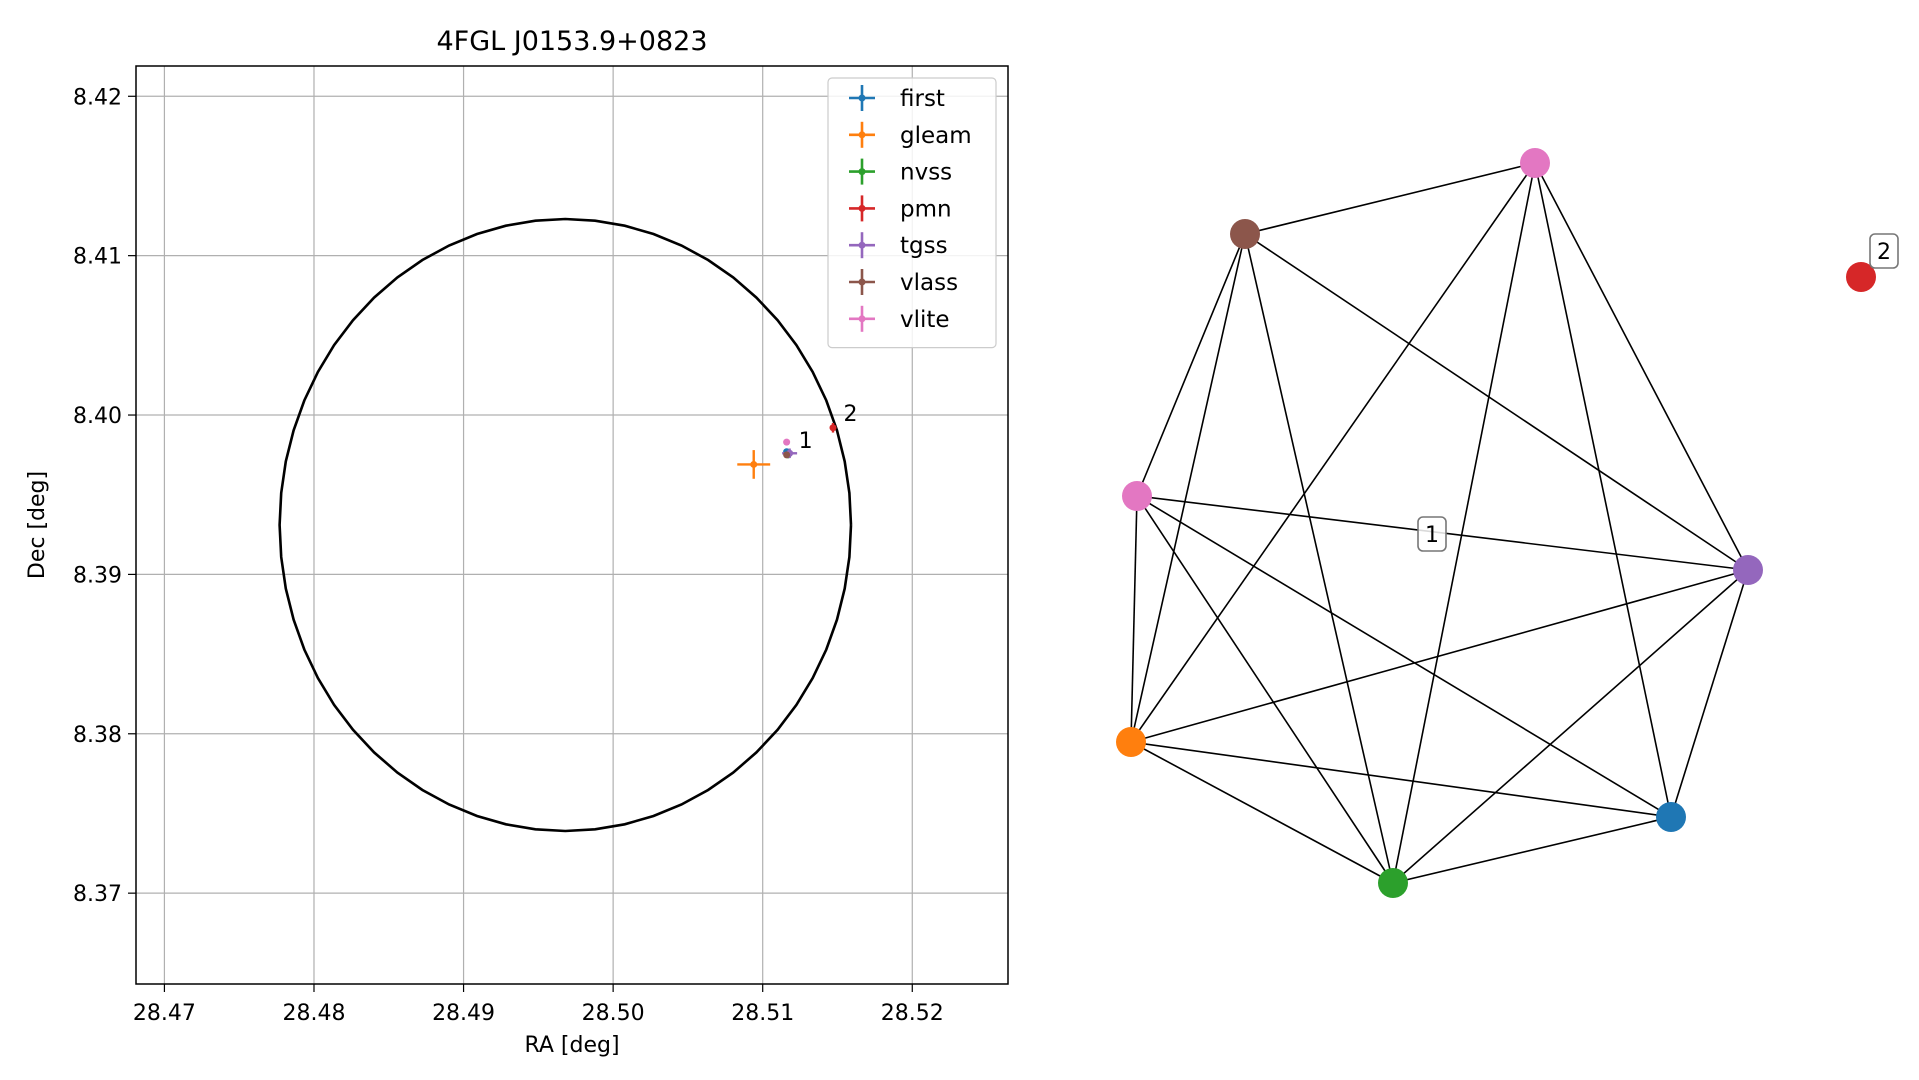 This screenshot has width=1919, height=1080. What do you see at coordinates (1262, 812) in the screenshot?
I see `edge-gleam-nvss` at bounding box center [1262, 812].